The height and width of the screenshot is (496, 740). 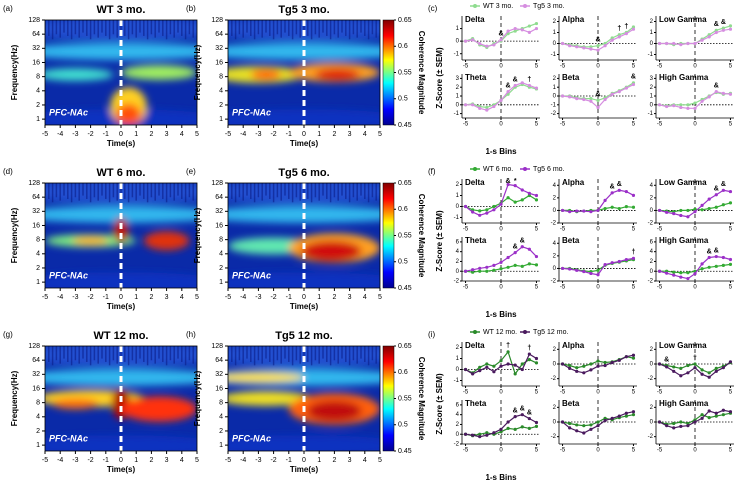 I want to click on colorbar-tick-label: 0.5, so click(x=403, y=262).